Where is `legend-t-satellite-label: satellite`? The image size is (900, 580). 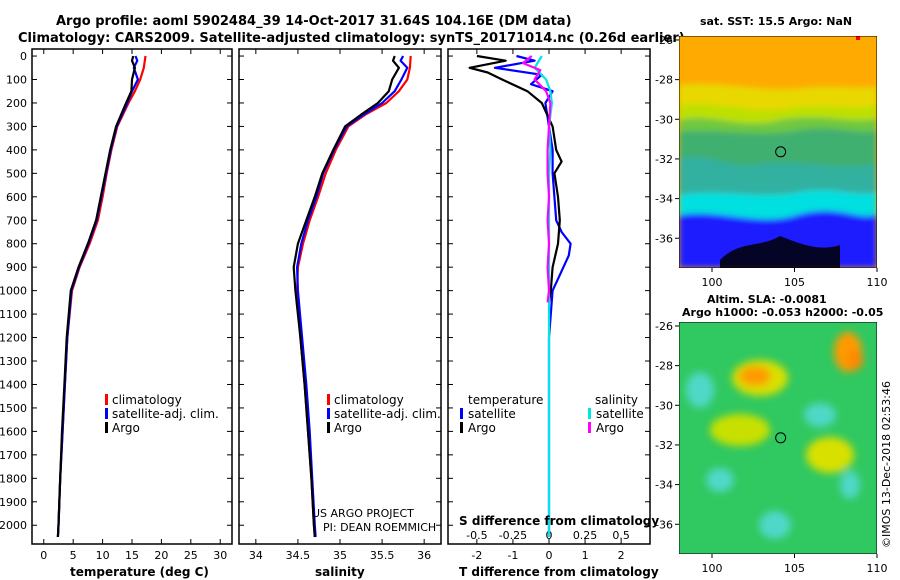 legend-t-satellite-label: satellite is located at coordinates (492, 414).